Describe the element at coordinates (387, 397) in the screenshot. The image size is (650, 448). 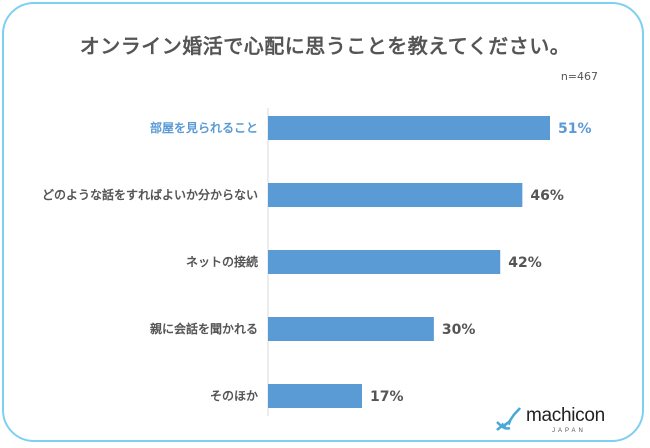
I see `value-label-4: 17%` at that location.